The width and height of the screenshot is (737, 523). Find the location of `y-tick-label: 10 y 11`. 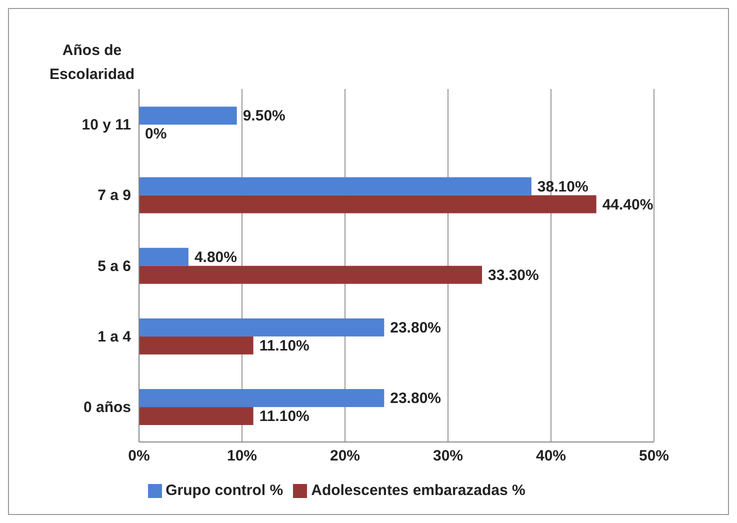

y-tick-label: 10 y 11 is located at coordinates (106, 125).